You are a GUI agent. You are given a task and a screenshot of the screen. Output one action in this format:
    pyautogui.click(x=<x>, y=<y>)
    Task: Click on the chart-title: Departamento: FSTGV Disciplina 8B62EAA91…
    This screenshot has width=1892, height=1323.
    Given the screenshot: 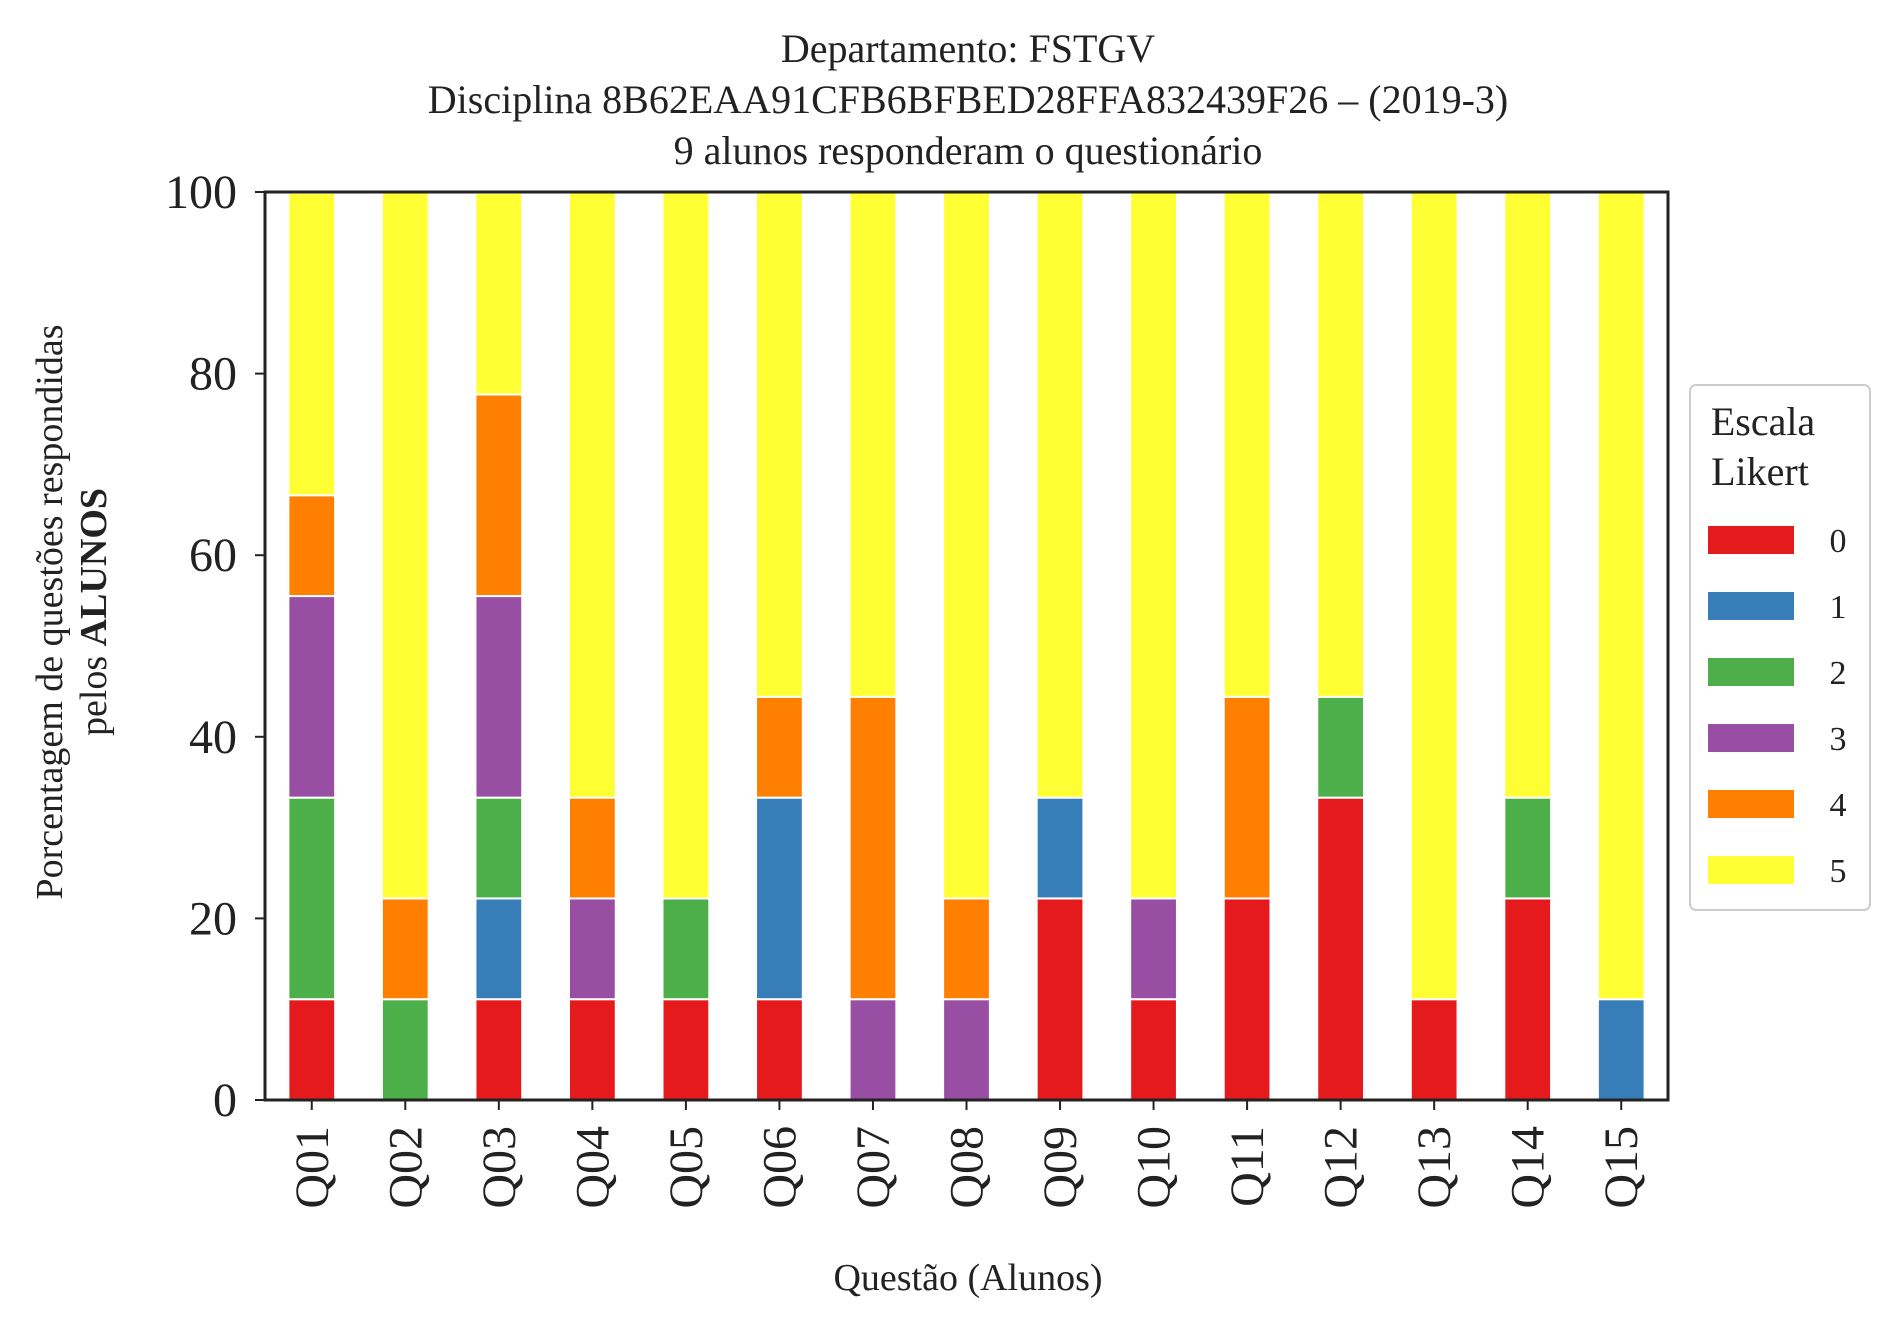 What is the action you would take?
    pyautogui.click(x=968, y=99)
    